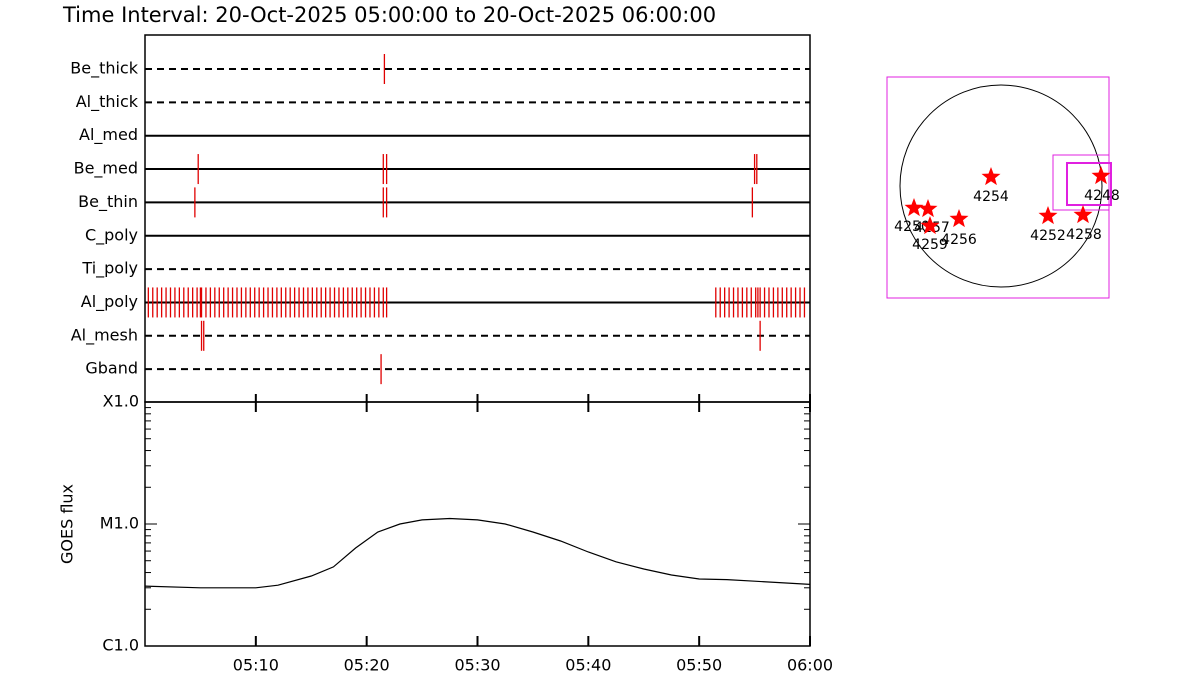  I want to click on x-tick-label: 06:00, so click(810, 665).